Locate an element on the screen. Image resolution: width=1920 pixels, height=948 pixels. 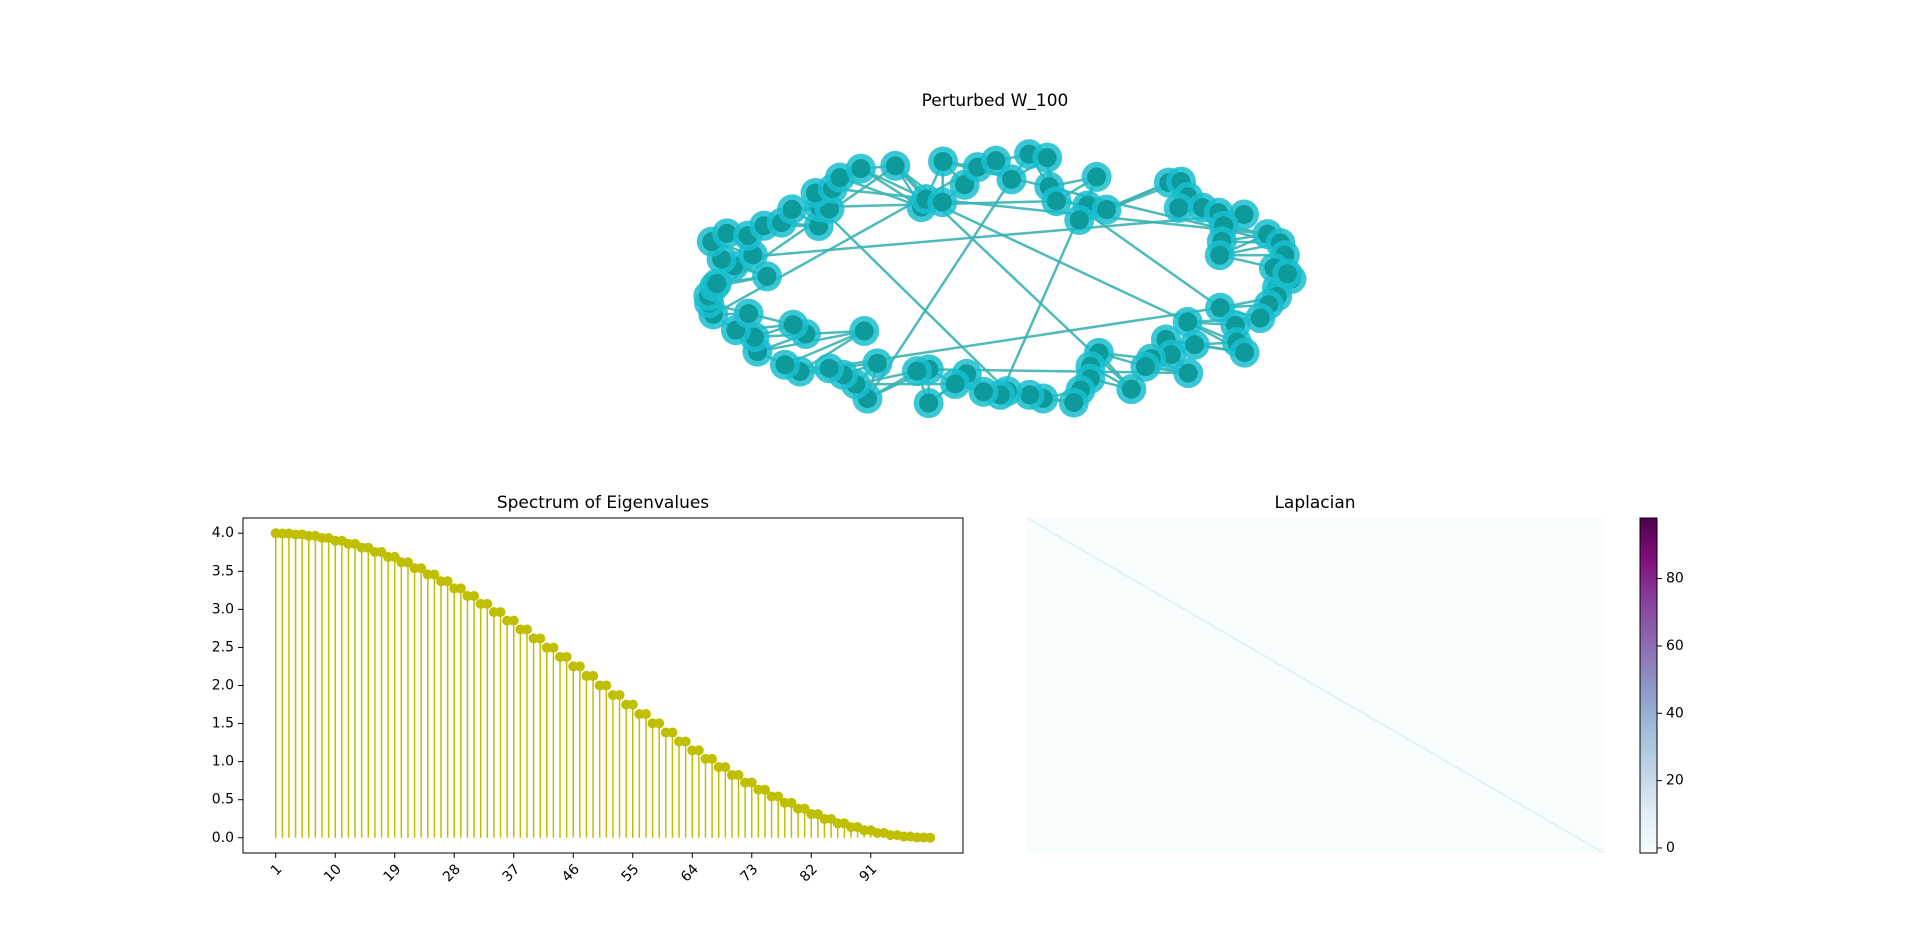
x-tick-label: 19 is located at coordinates (392, 873).